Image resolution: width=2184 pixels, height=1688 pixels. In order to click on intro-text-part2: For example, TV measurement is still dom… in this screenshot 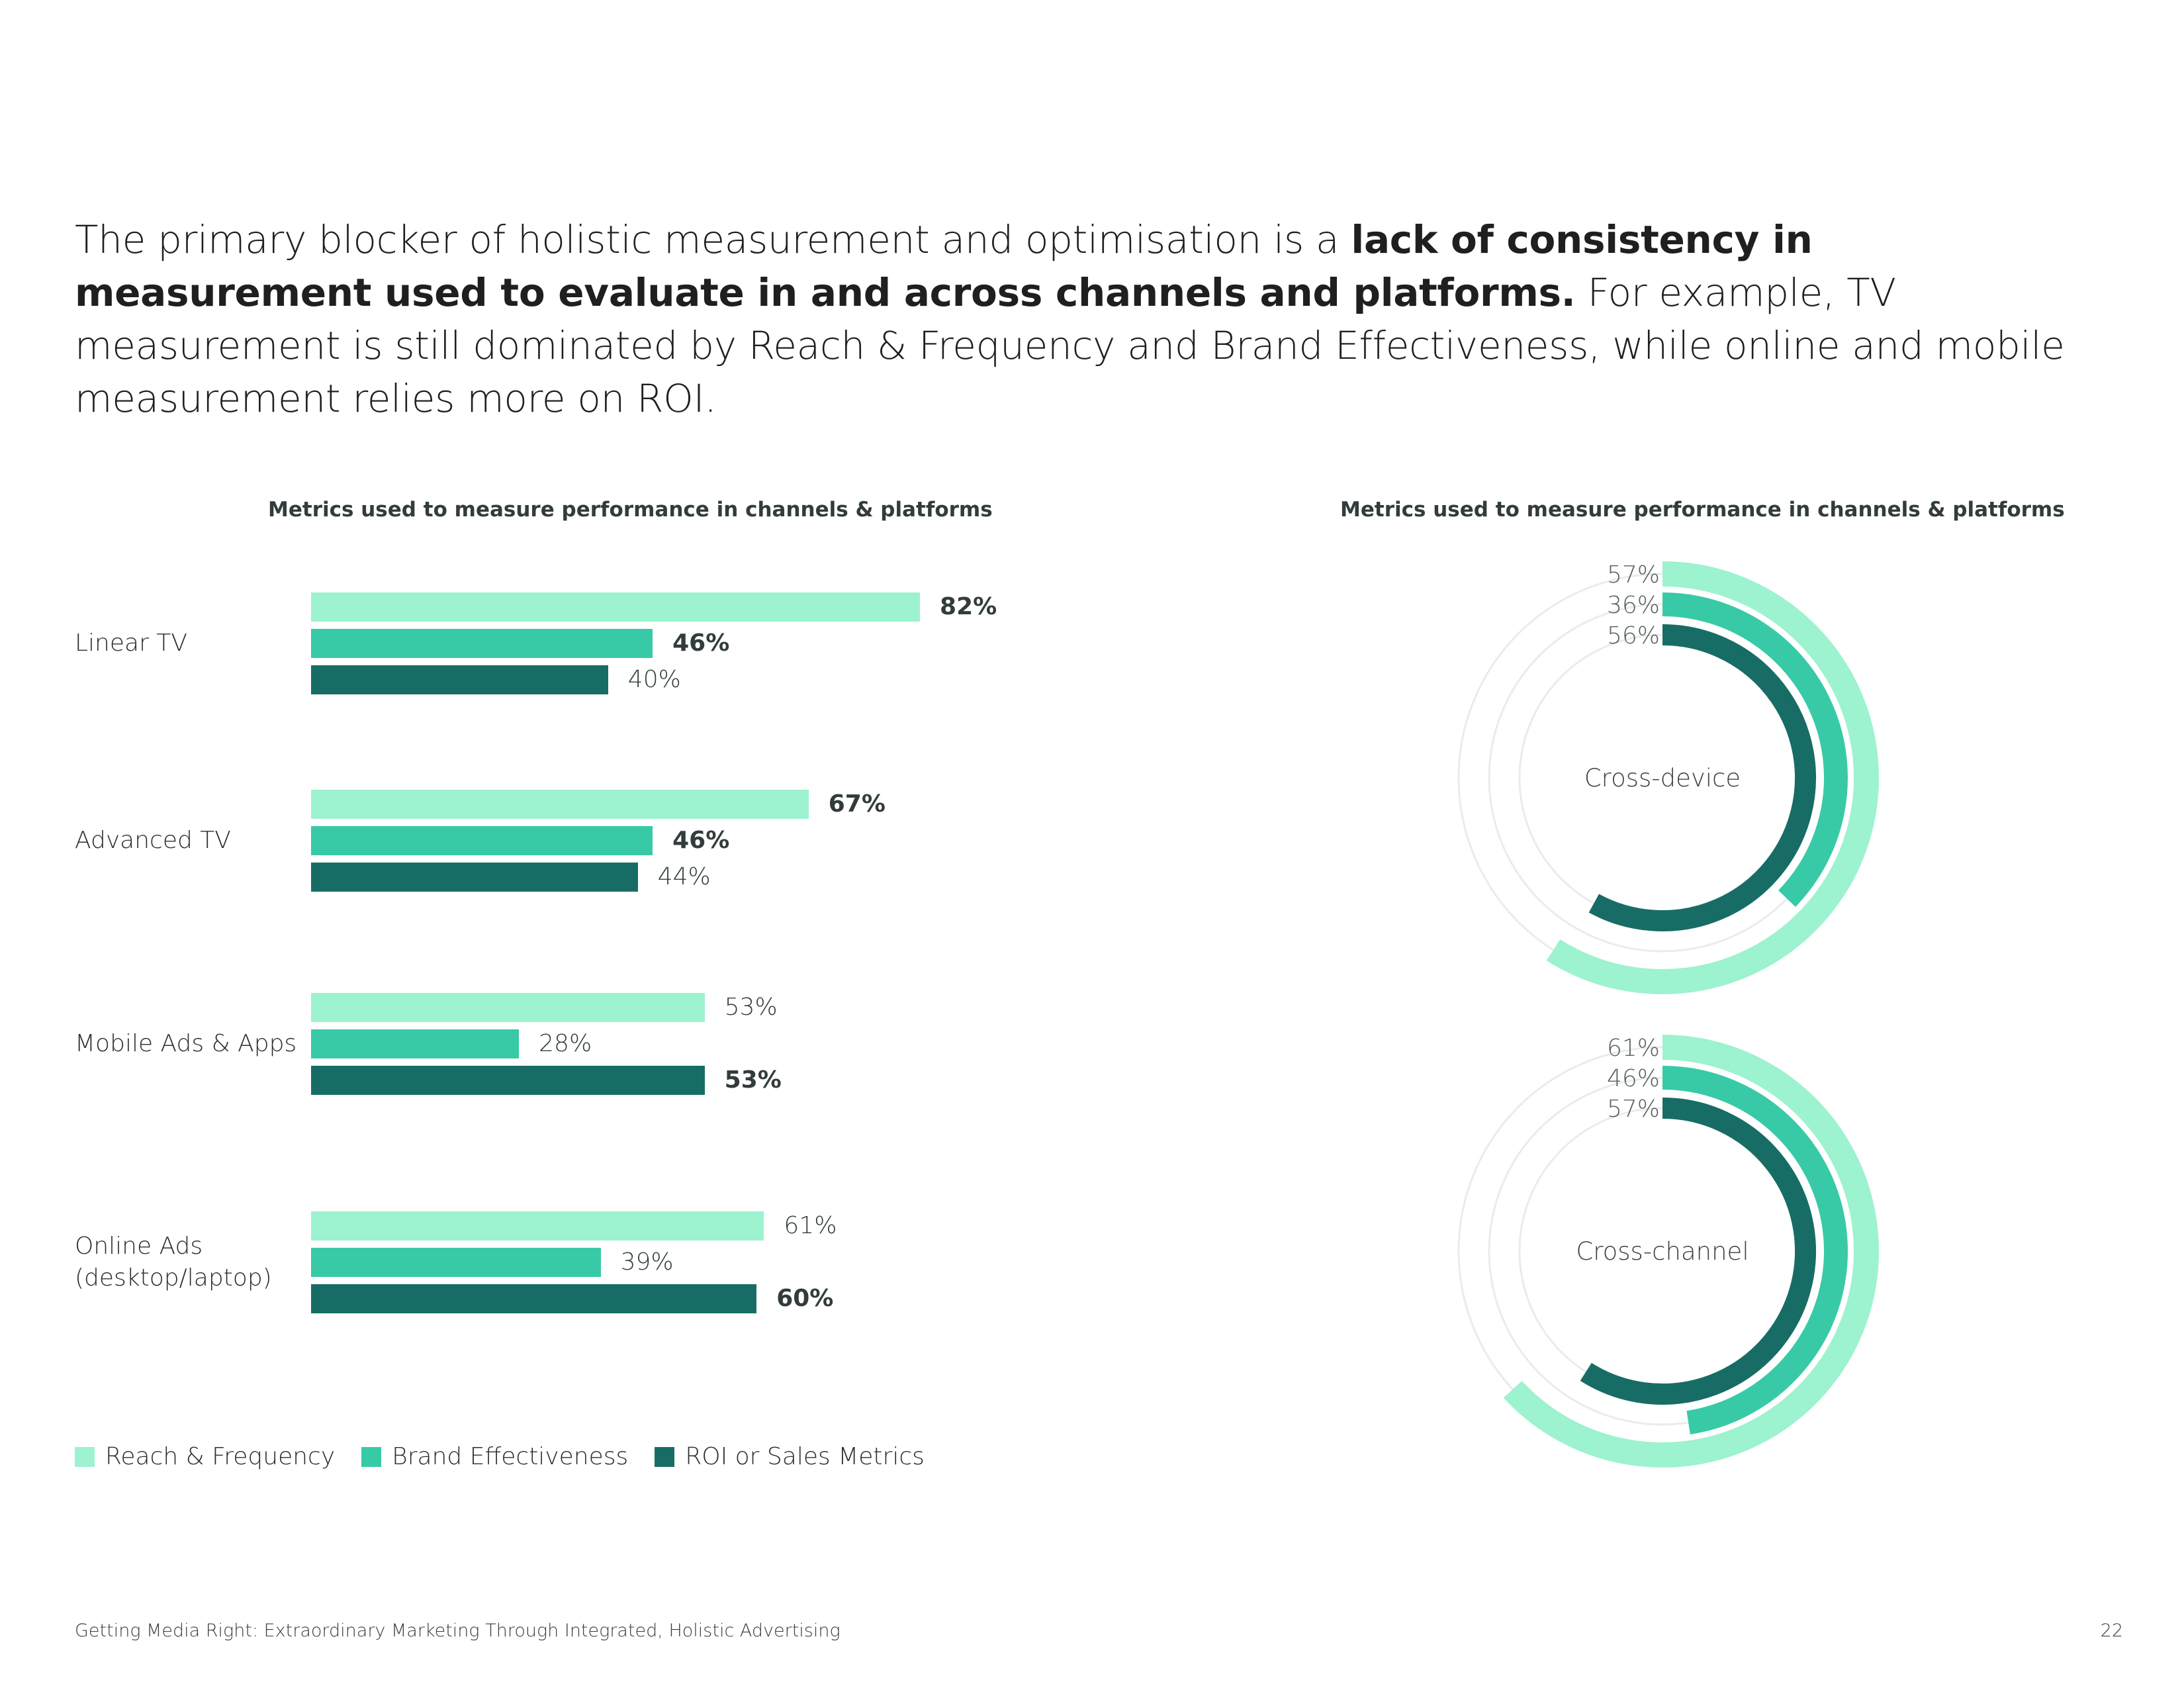, I will do `click(1070, 345)`.